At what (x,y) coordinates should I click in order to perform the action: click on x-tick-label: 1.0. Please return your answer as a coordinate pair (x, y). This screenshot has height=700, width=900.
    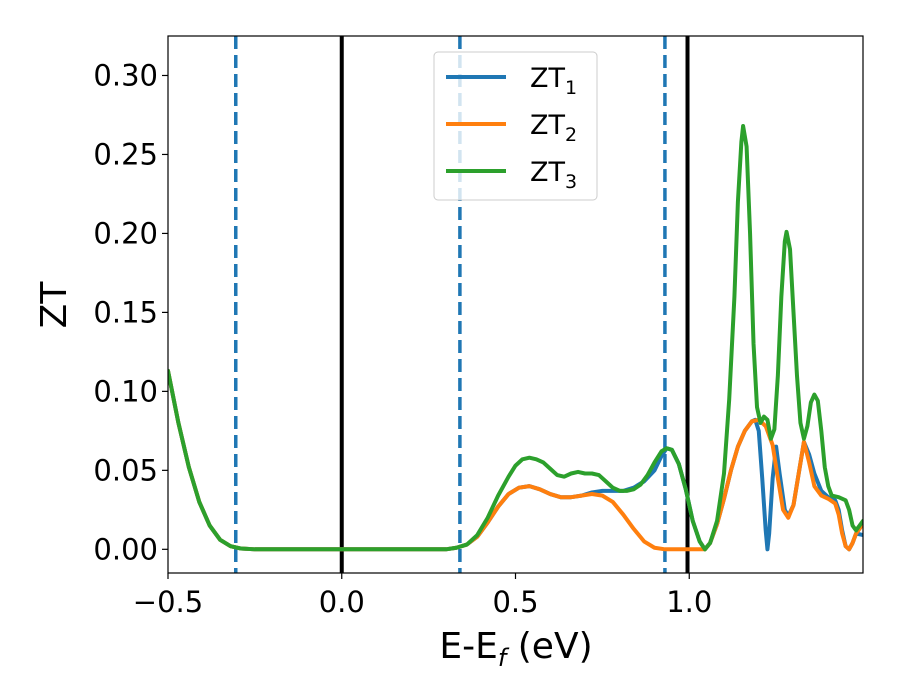
    Looking at the image, I should click on (689, 602).